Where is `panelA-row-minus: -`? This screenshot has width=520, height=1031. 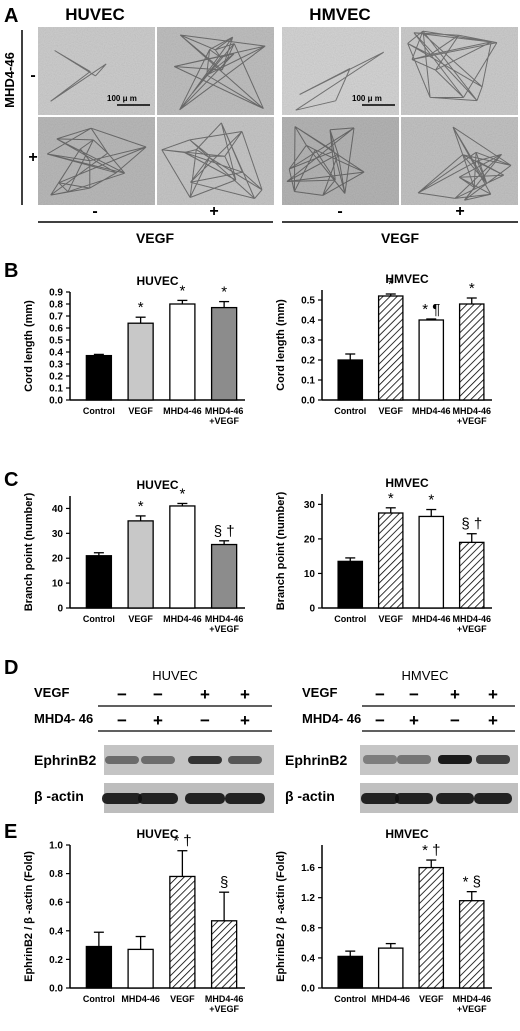 panelA-row-minus: - is located at coordinates (32, 75).